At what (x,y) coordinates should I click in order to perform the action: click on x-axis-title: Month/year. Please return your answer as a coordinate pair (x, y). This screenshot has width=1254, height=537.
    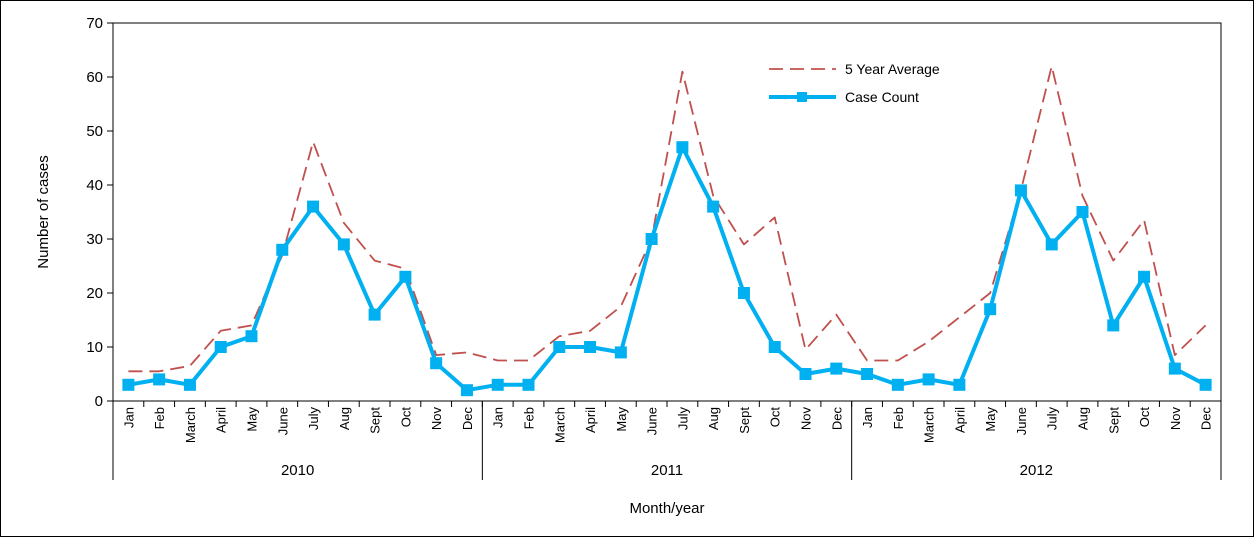
    Looking at the image, I should click on (666, 508).